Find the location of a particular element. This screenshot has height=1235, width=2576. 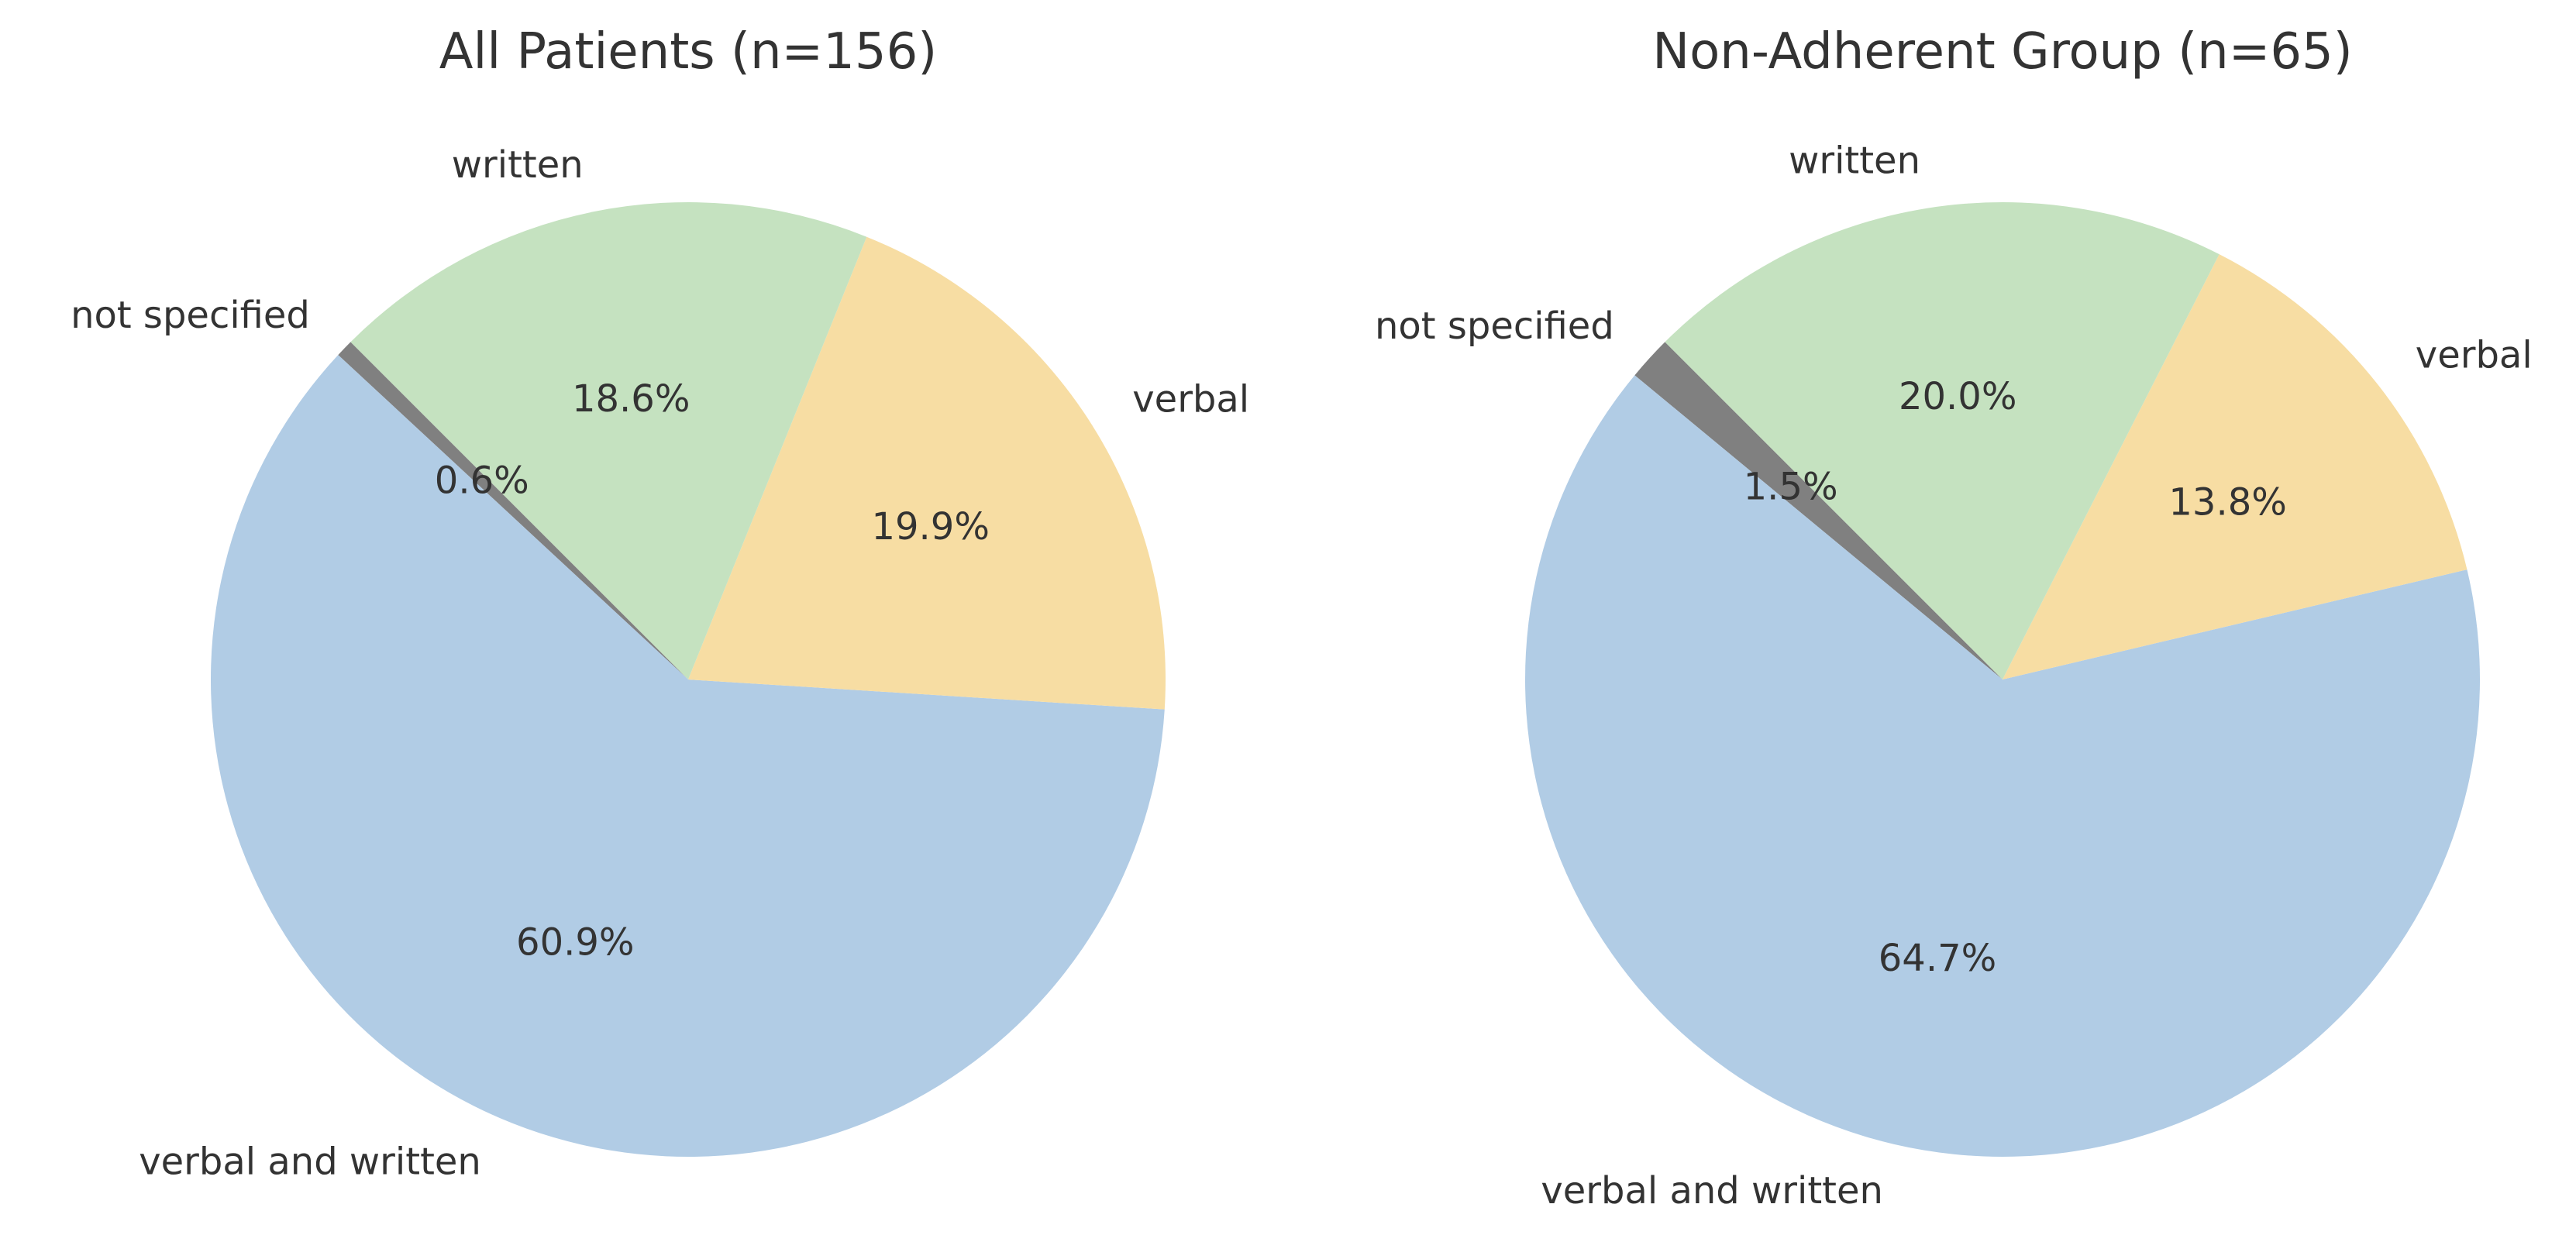

pct-label-not-specified: 0.6% is located at coordinates (482, 481).